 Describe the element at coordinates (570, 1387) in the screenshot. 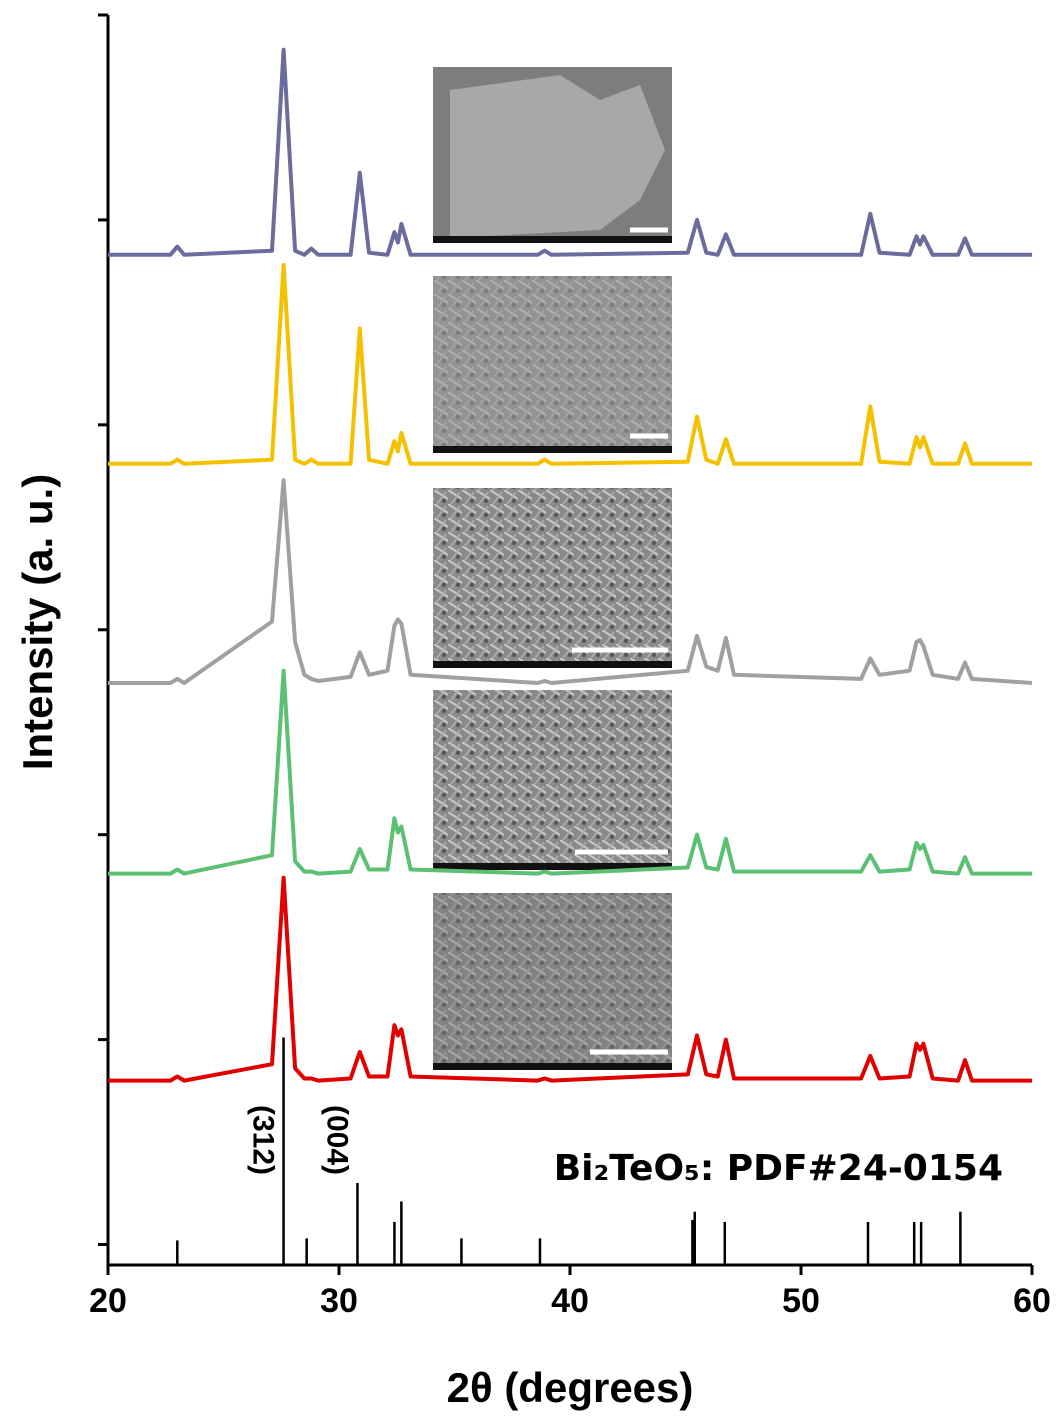

I see `x-axis-title: 2θ (degrees)` at that location.